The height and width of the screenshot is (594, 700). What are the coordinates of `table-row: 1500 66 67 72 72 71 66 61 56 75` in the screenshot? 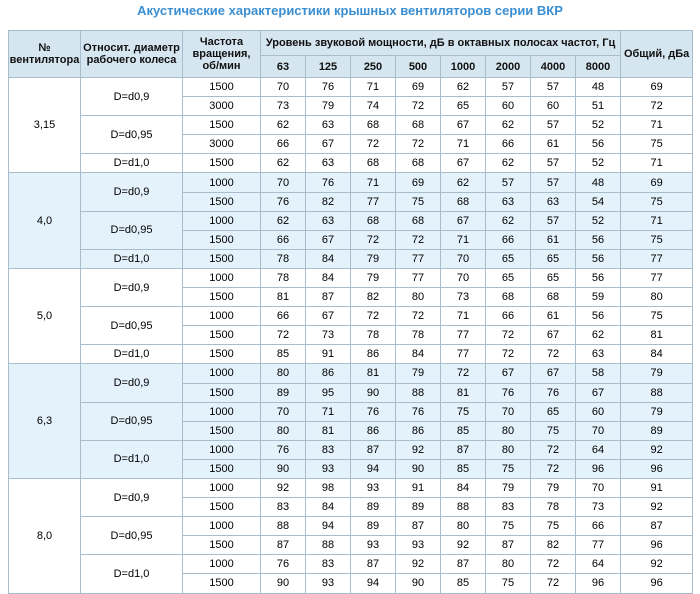 It's located at (351, 239).